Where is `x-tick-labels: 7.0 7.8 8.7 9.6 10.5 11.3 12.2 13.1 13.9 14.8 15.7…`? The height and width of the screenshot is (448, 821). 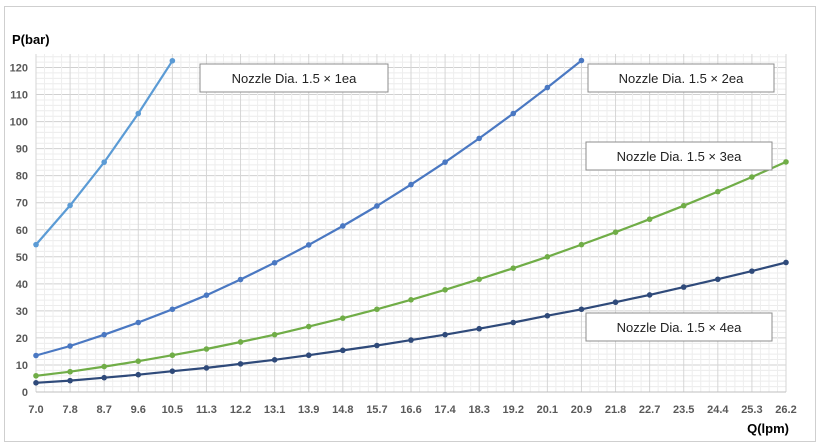
x-tick-labels: 7.0 7.8 8.7 9.6 10.5 11.3 12.2 13.1 13.9 14.8 15.7… is located at coordinates (412, 410).